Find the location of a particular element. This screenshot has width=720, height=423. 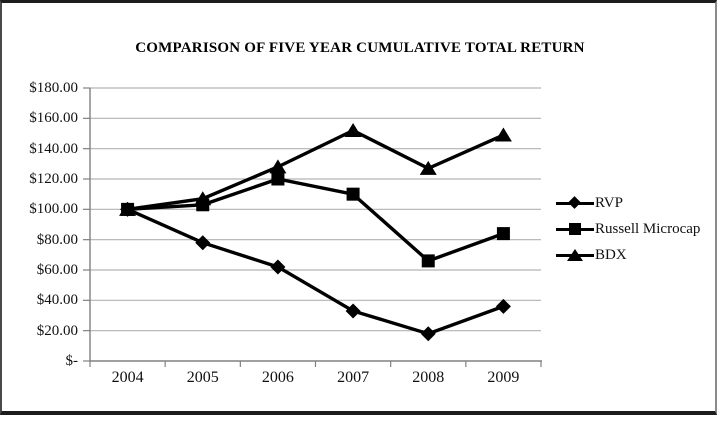

legend-item-bdx: BDX is located at coordinates (628, 255).